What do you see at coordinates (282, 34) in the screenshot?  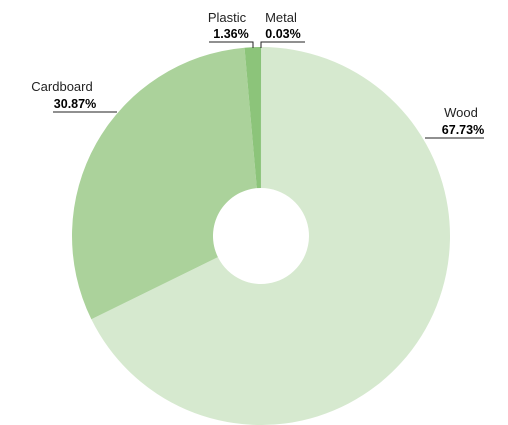 I see `slice-percent-metal: 0.03%` at bounding box center [282, 34].